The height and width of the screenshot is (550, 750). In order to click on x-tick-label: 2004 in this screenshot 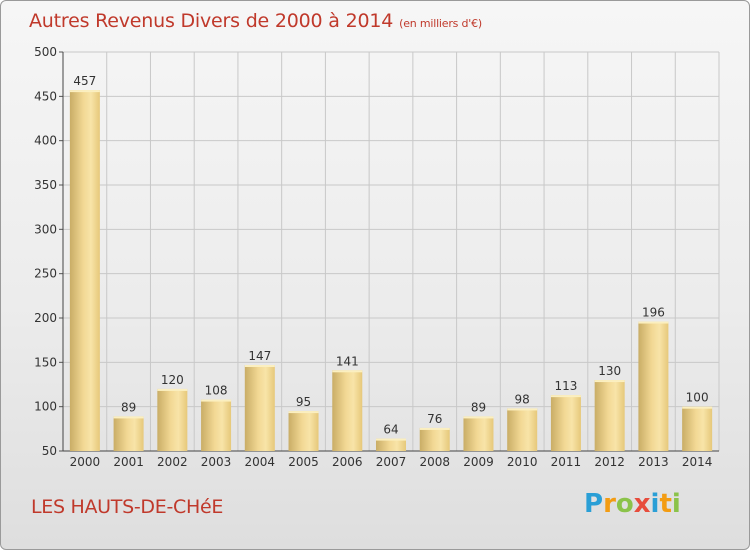, I will do `click(260, 462)`.